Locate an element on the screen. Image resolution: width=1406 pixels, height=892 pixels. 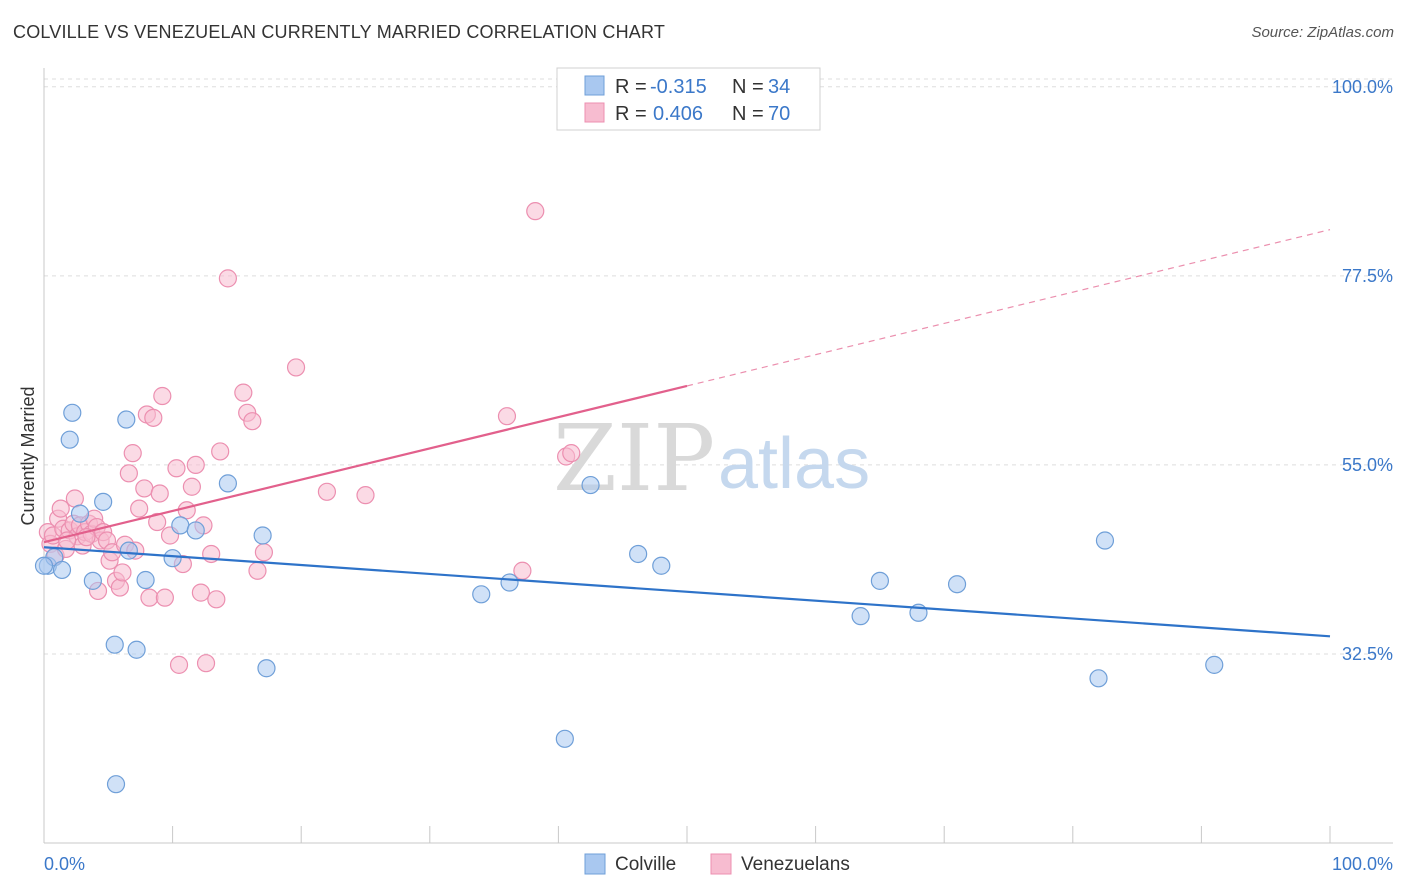
watermark: ZIP atlas is located at coordinates (711, 458).